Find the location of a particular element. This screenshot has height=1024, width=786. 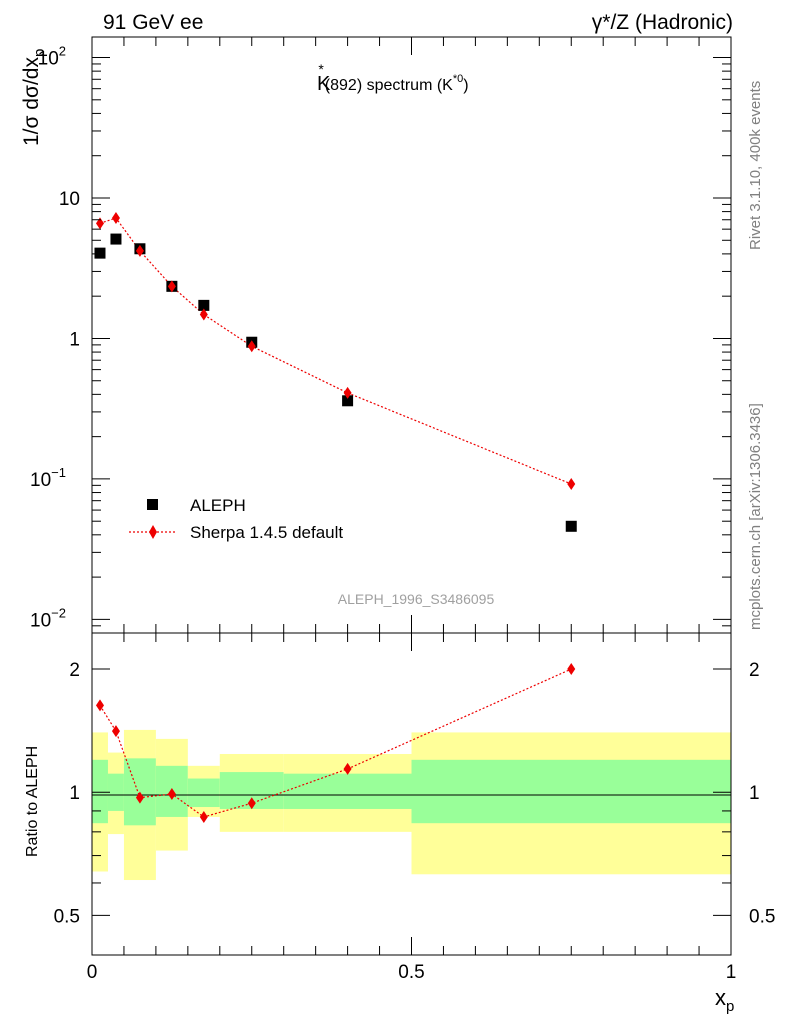

plot-title: K*(892) spectrum (K*0) is located at coordinates (393, 78).